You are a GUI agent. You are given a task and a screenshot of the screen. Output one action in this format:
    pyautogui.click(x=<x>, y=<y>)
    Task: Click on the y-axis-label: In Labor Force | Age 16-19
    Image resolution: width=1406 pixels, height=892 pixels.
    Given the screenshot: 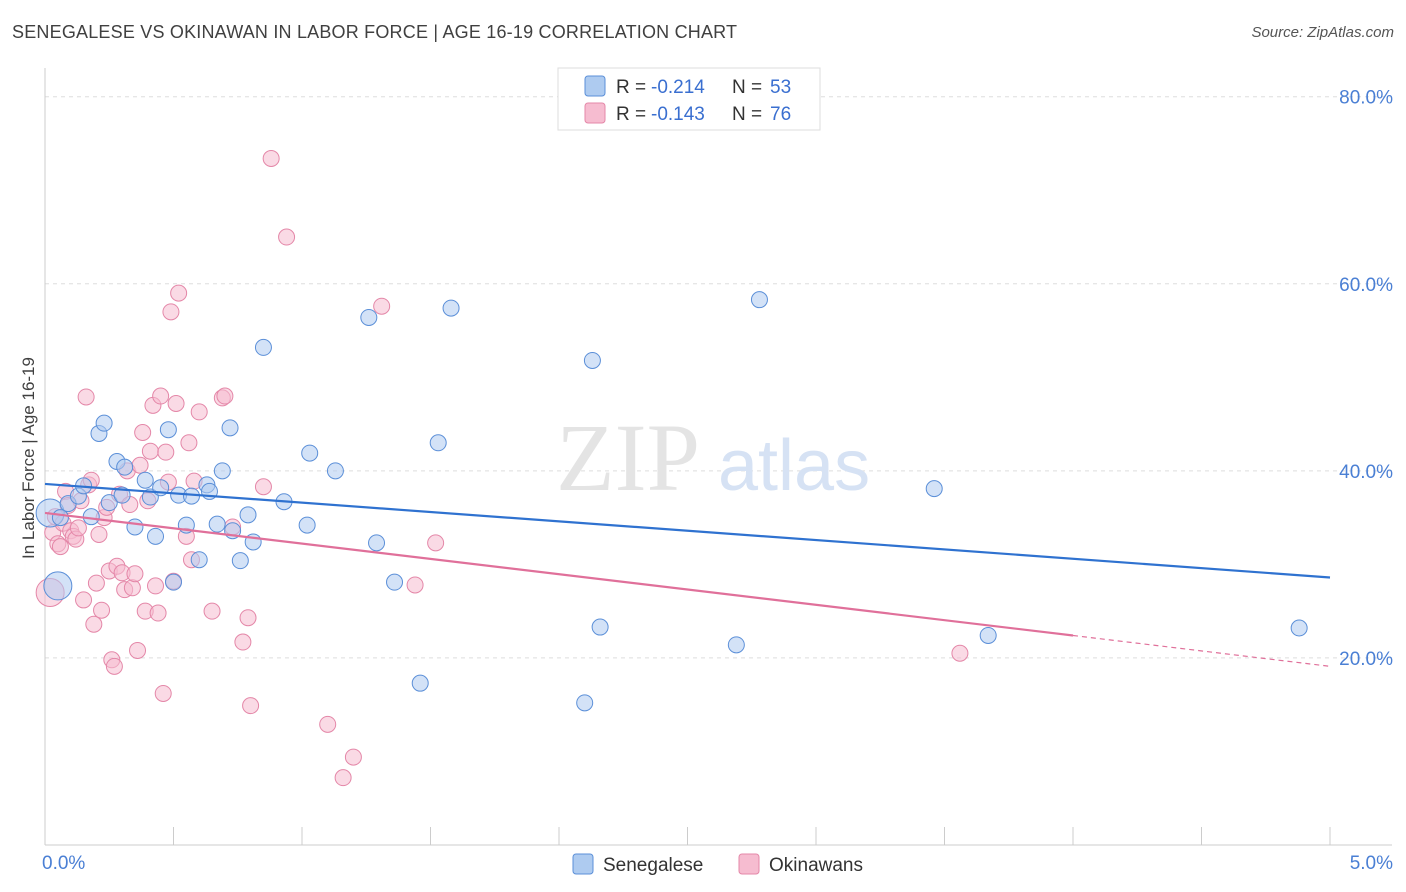 What is the action you would take?
    pyautogui.click(x=28, y=458)
    